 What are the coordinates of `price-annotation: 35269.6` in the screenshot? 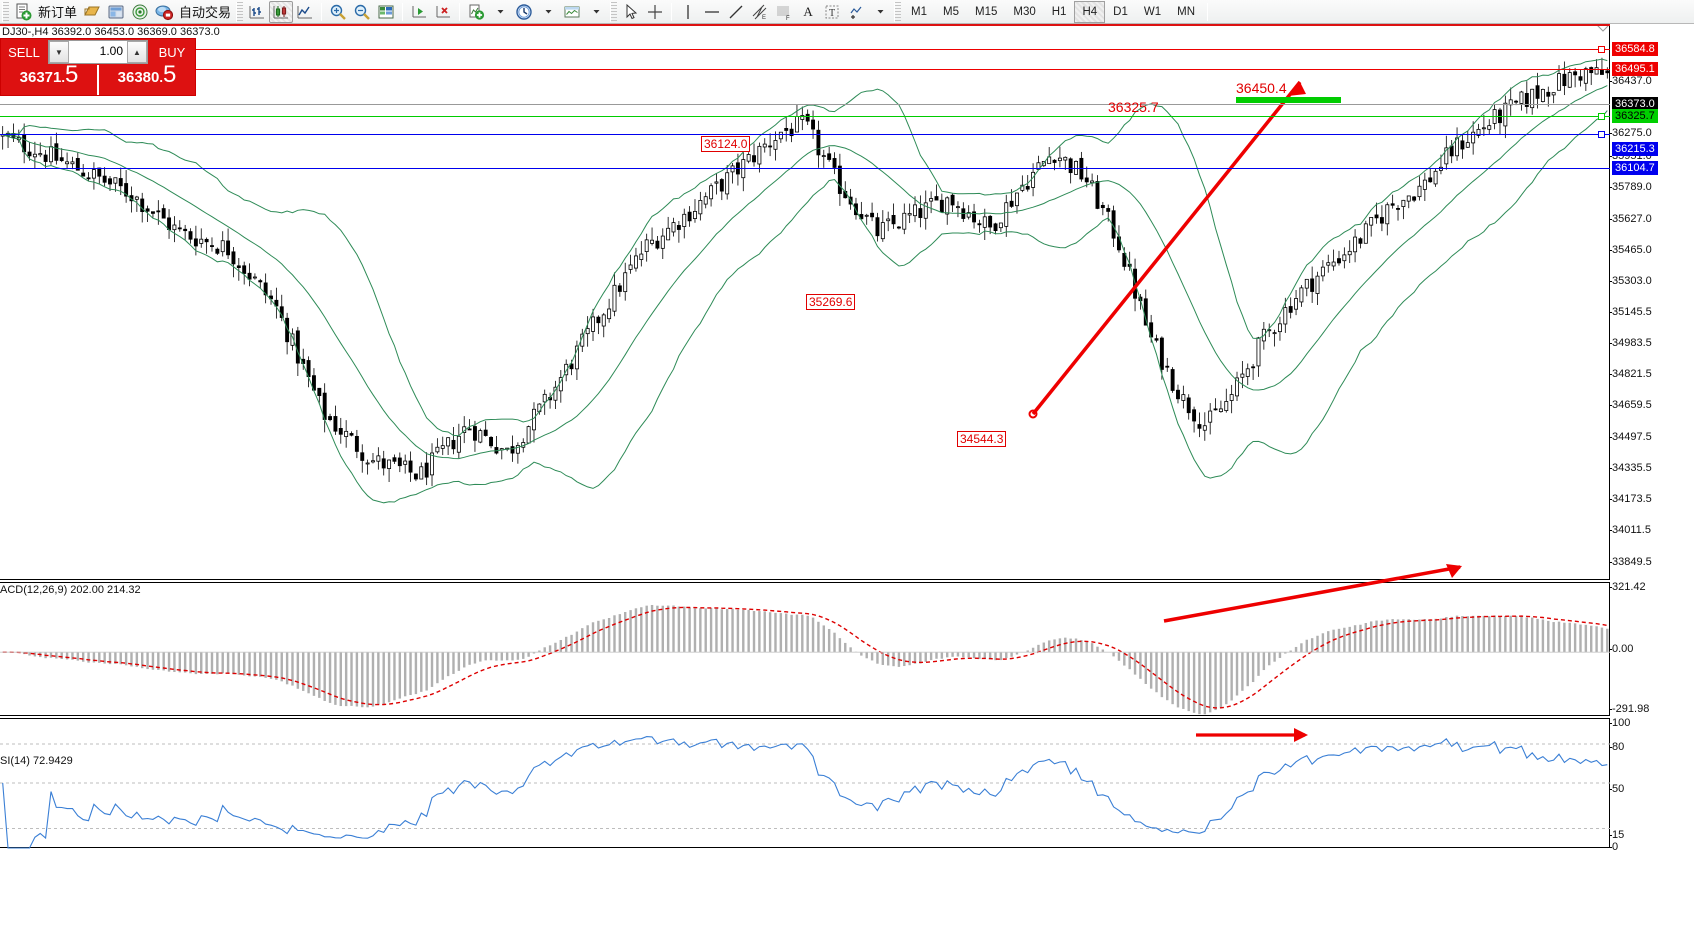 It's located at (831, 302).